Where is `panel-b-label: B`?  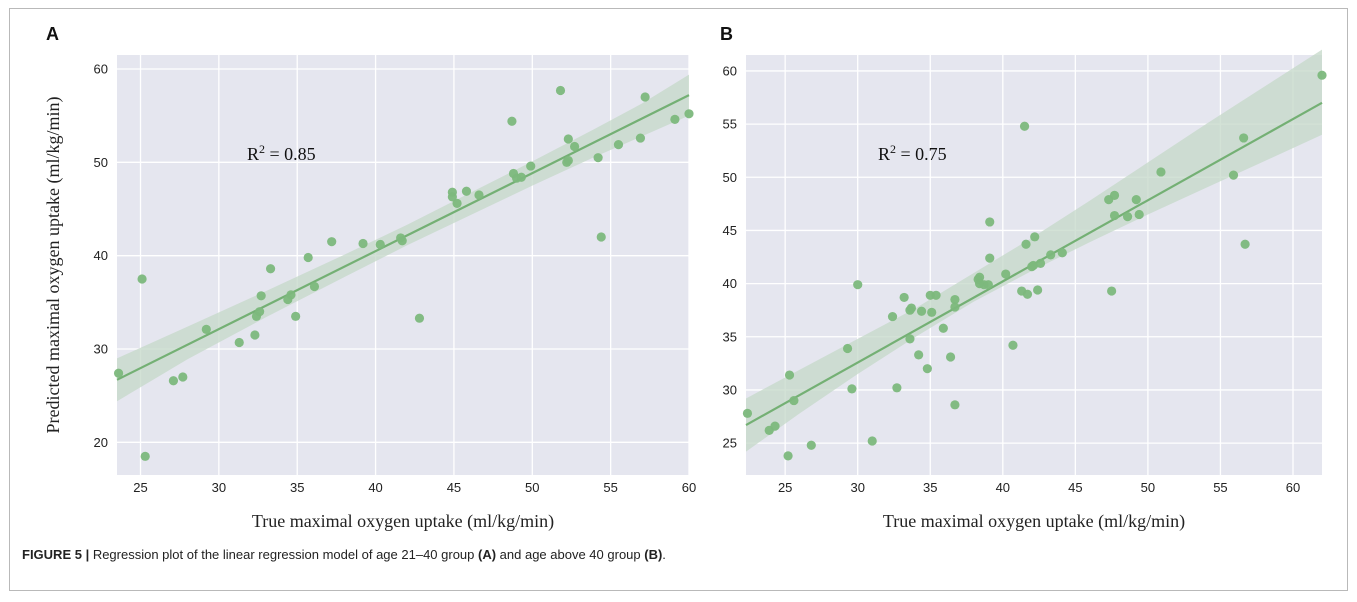 panel-b-label: B is located at coordinates (726, 34).